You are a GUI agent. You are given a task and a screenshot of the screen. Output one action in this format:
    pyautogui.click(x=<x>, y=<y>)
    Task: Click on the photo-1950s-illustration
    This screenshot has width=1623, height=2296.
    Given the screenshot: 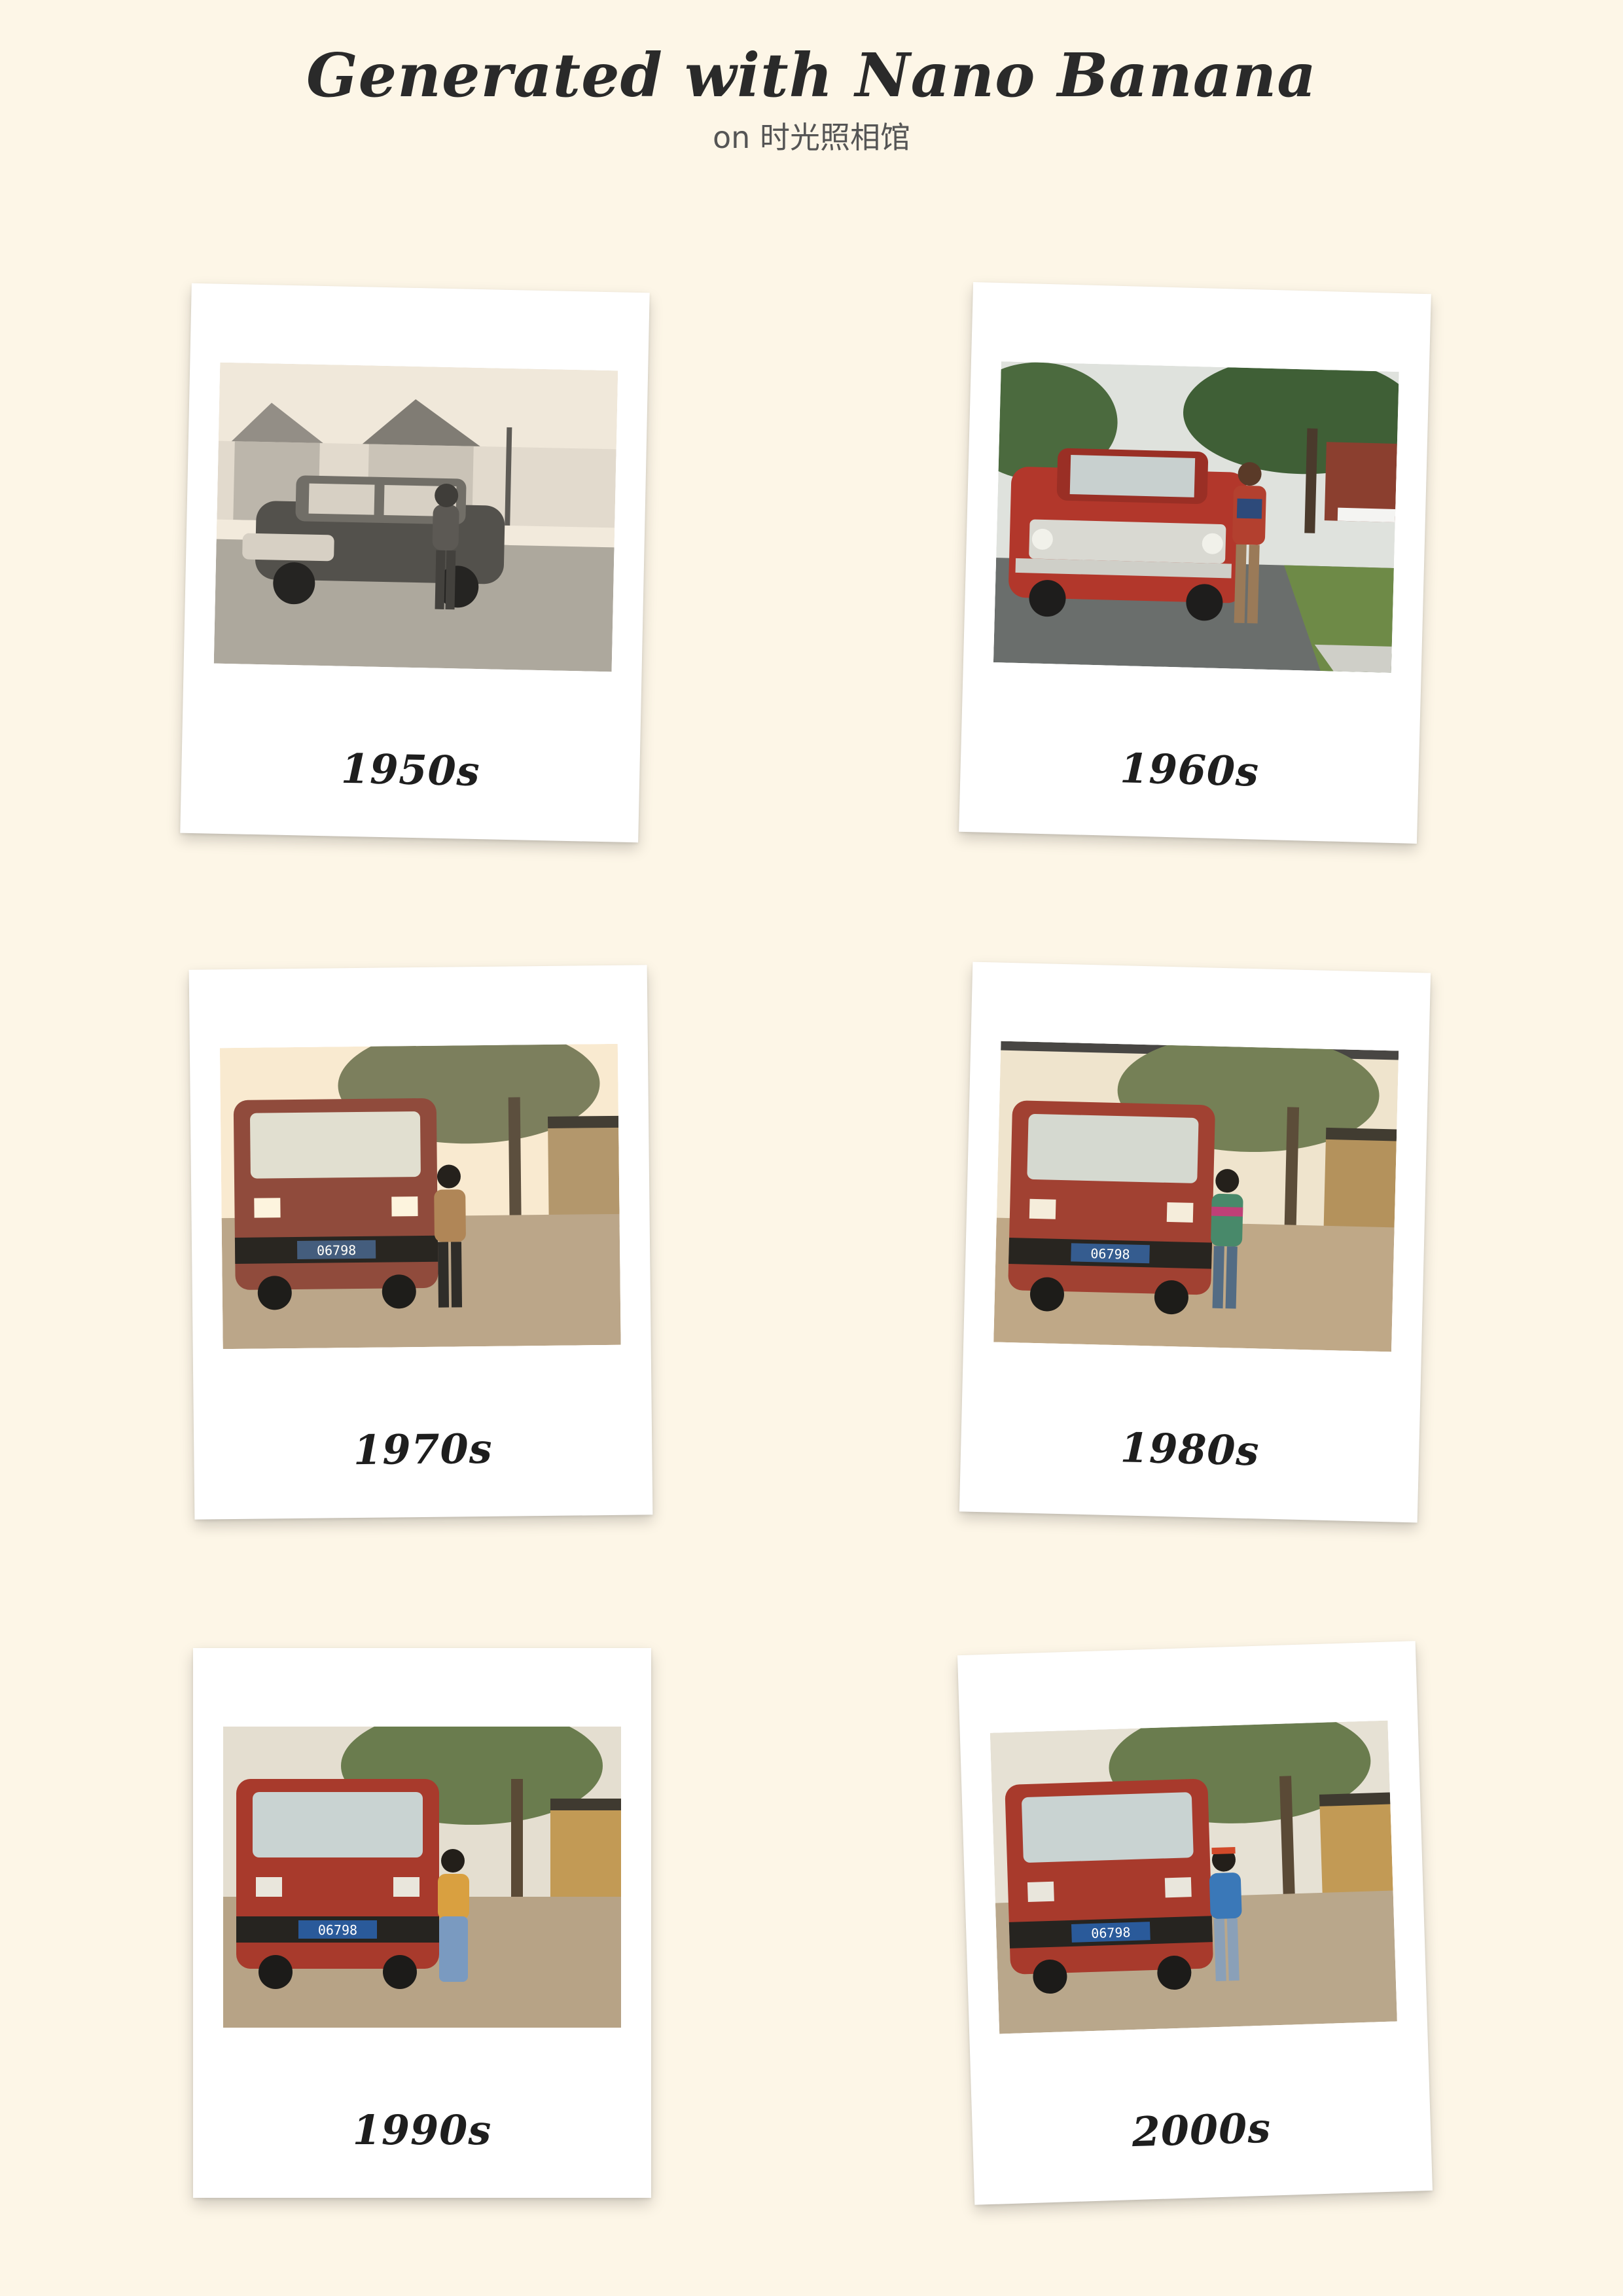 What is the action you would take?
    pyautogui.click(x=415, y=517)
    